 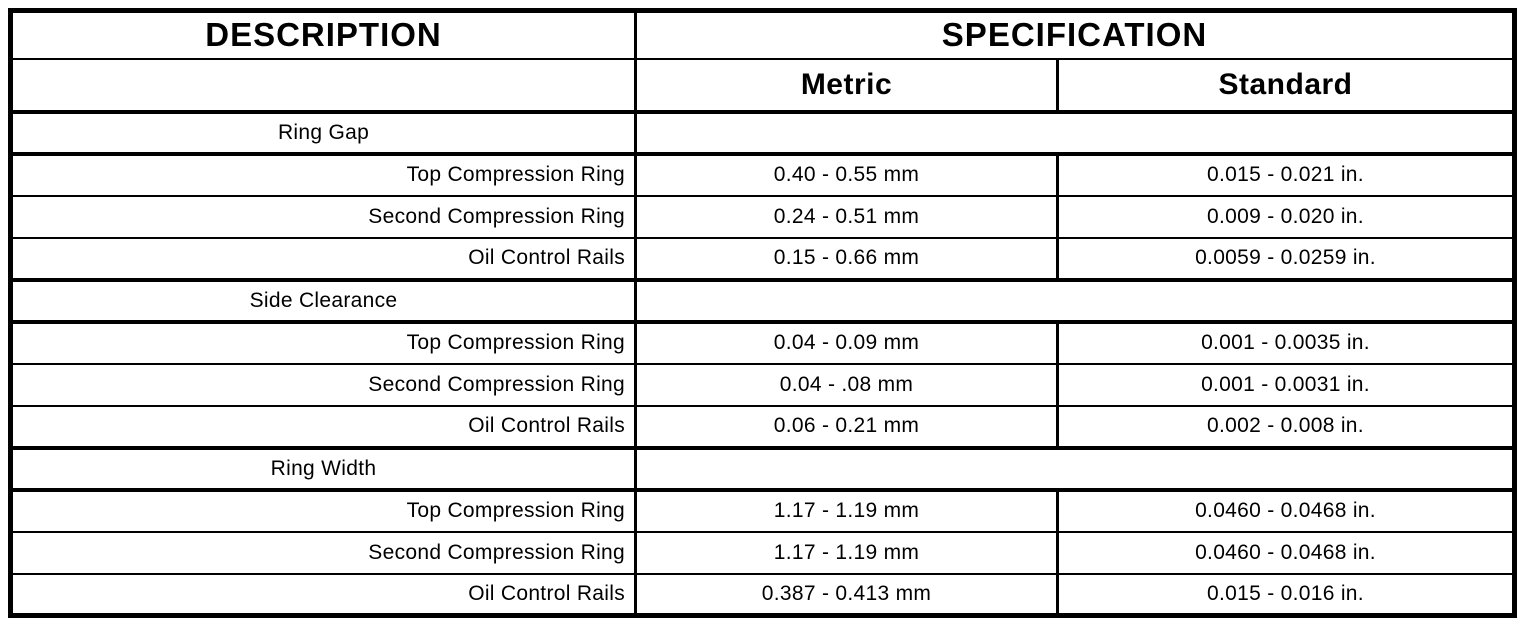 I want to click on standard-value: 0.009 - 0.020 in., so click(x=1286, y=216).